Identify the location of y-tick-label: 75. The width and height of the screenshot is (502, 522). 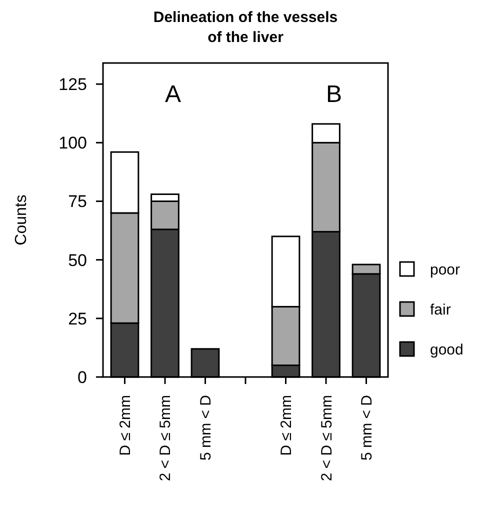
(77, 202).